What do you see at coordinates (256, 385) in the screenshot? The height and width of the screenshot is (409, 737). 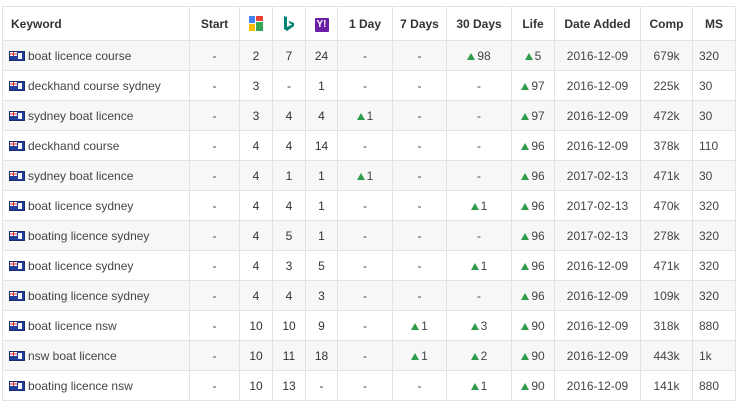 I see `google-rank: 10` at bounding box center [256, 385].